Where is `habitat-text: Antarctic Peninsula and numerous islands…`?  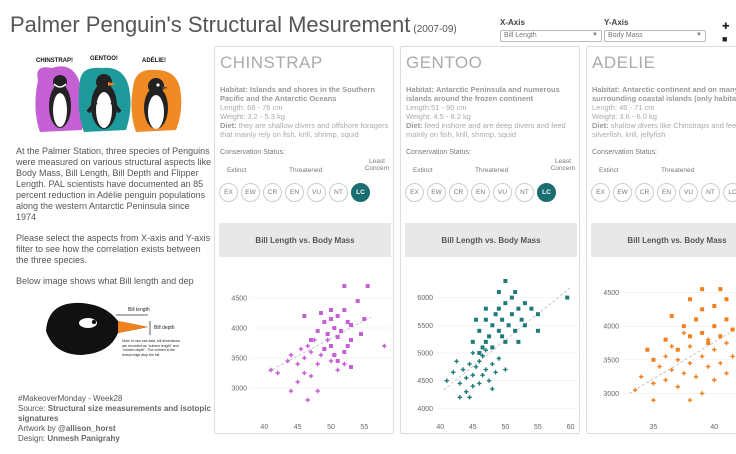
habitat-text: Antarctic Peninsula and numerous islands… is located at coordinates (483, 94).